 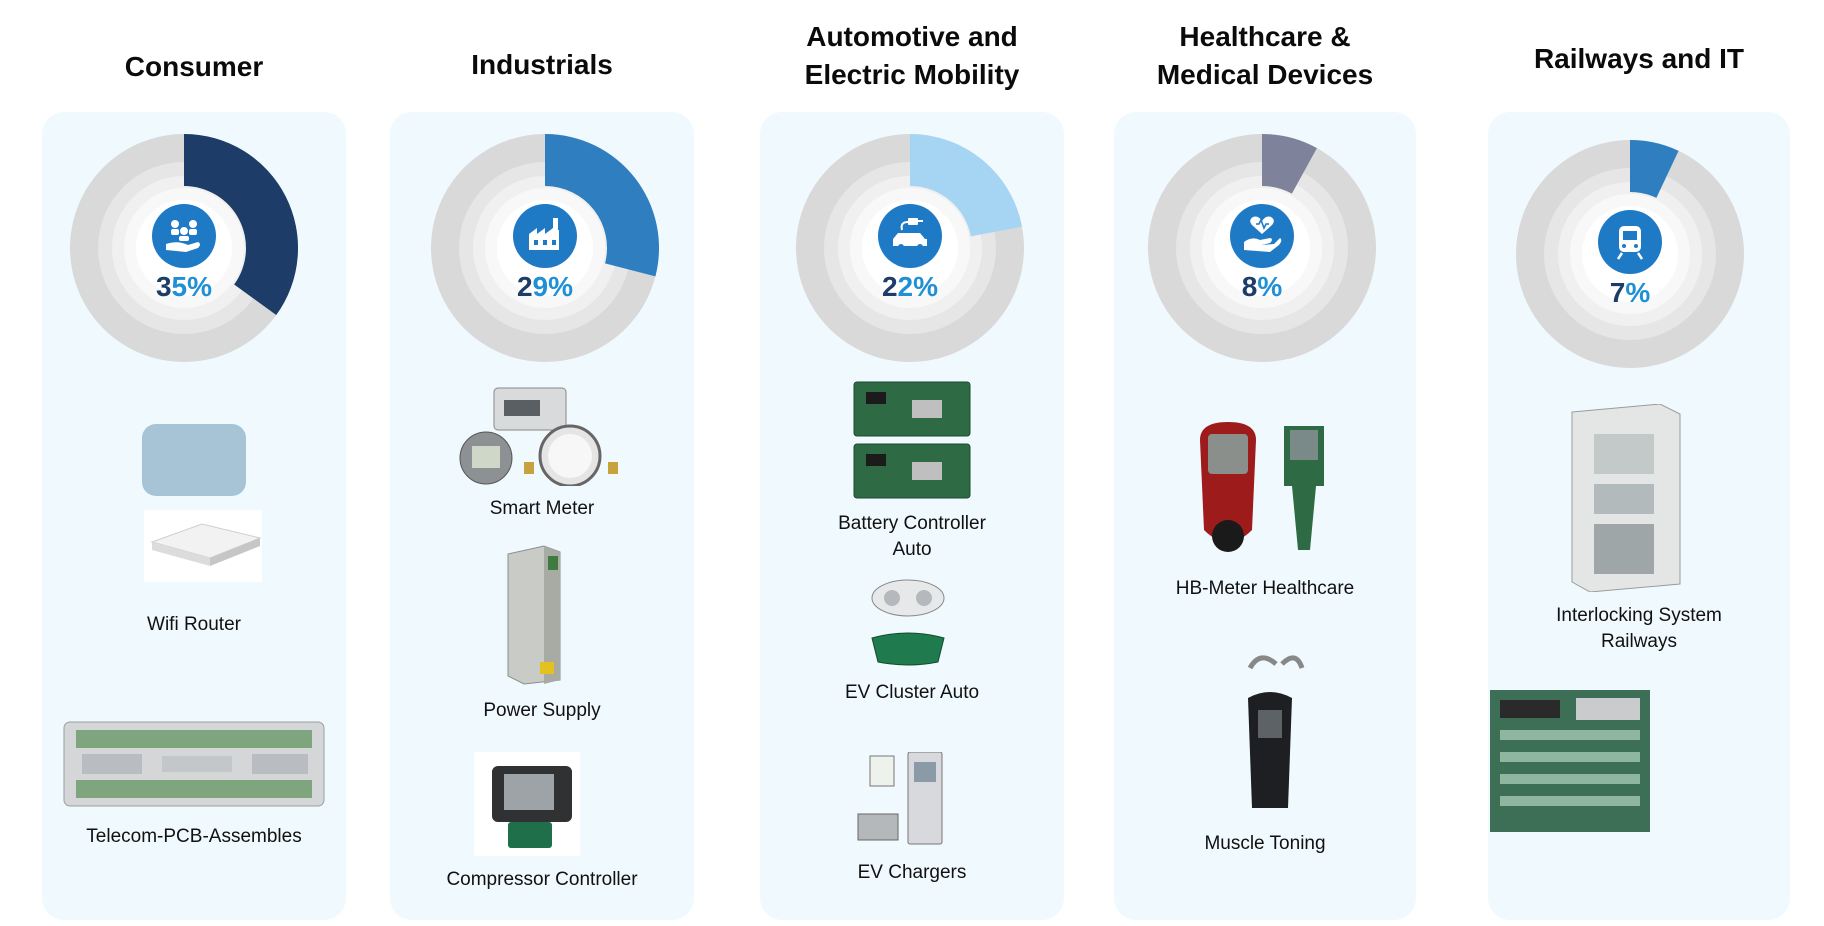 I want to click on percent-label: 8%, so click(x=1262, y=286).